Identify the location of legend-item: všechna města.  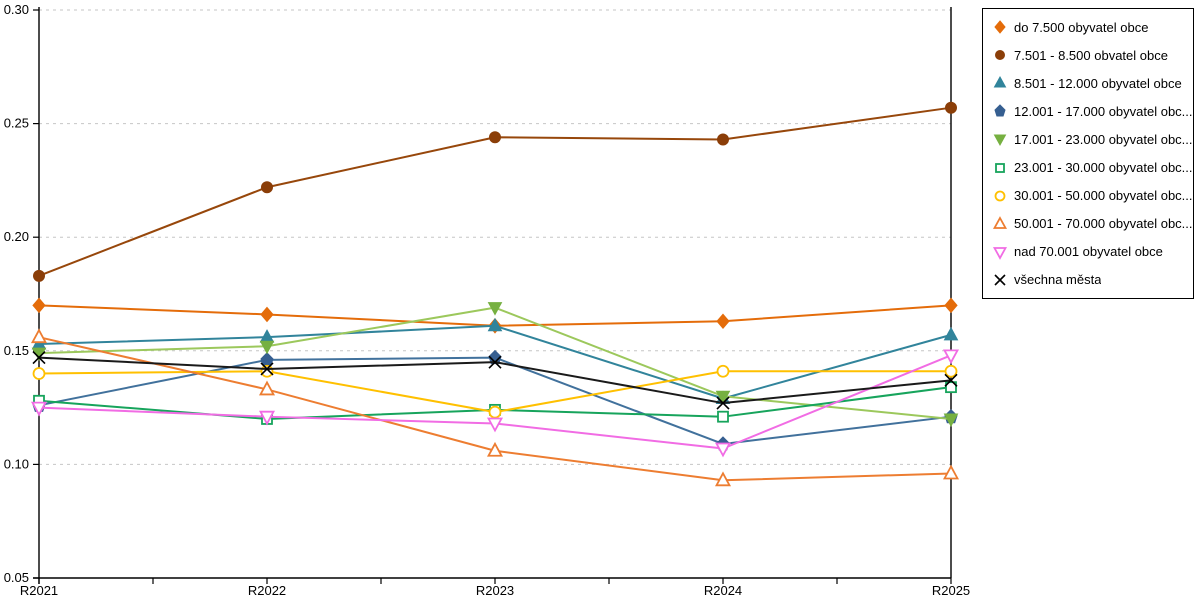
(1092, 280).